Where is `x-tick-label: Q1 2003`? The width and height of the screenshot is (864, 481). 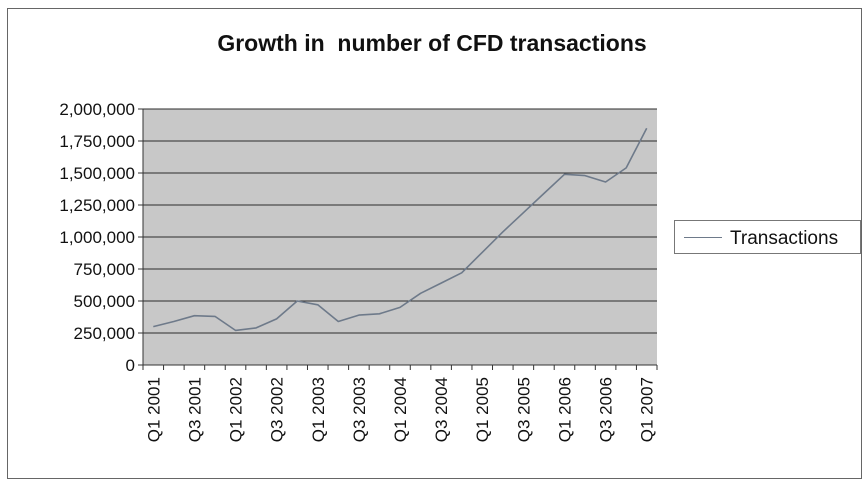
x-tick-label: Q1 2003 is located at coordinates (318, 409).